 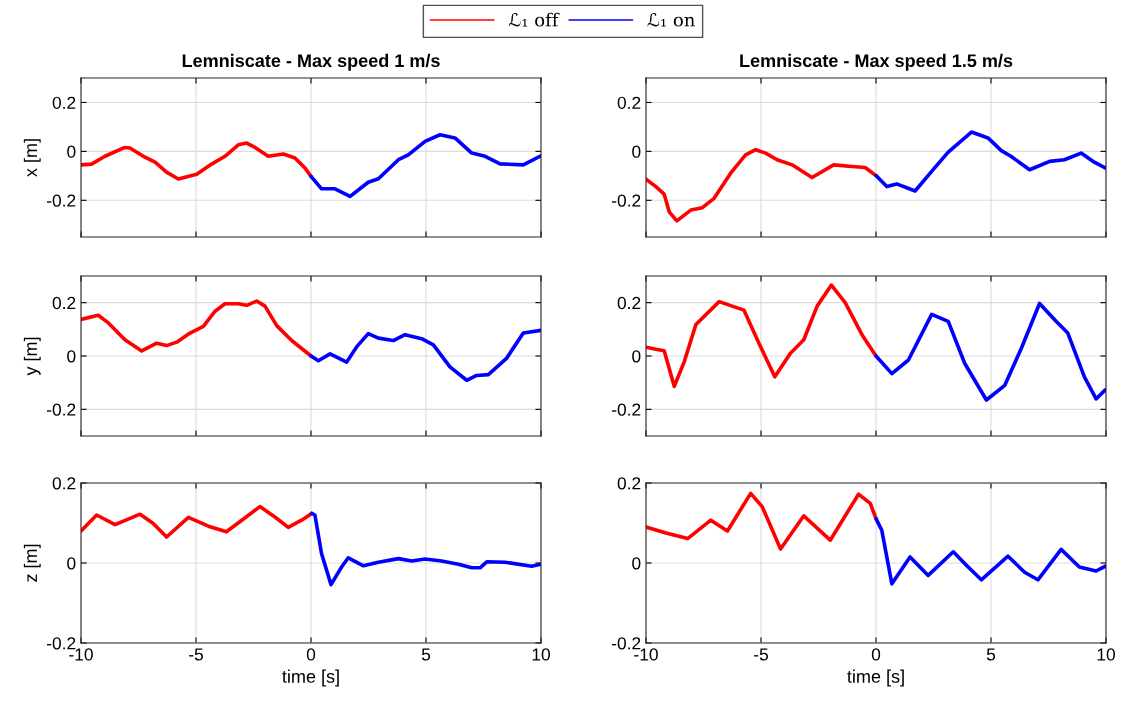 What do you see at coordinates (311, 62) in the screenshot?
I see `chart-title: Lemniscate - Max speed 1 m/s` at bounding box center [311, 62].